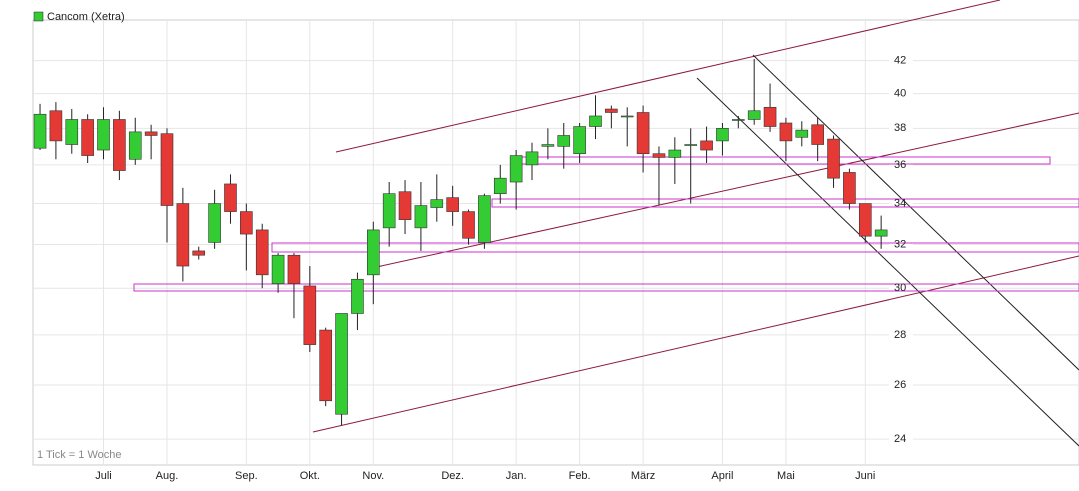  What do you see at coordinates (643, 476) in the screenshot?
I see `x-tick-label: März` at bounding box center [643, 476].